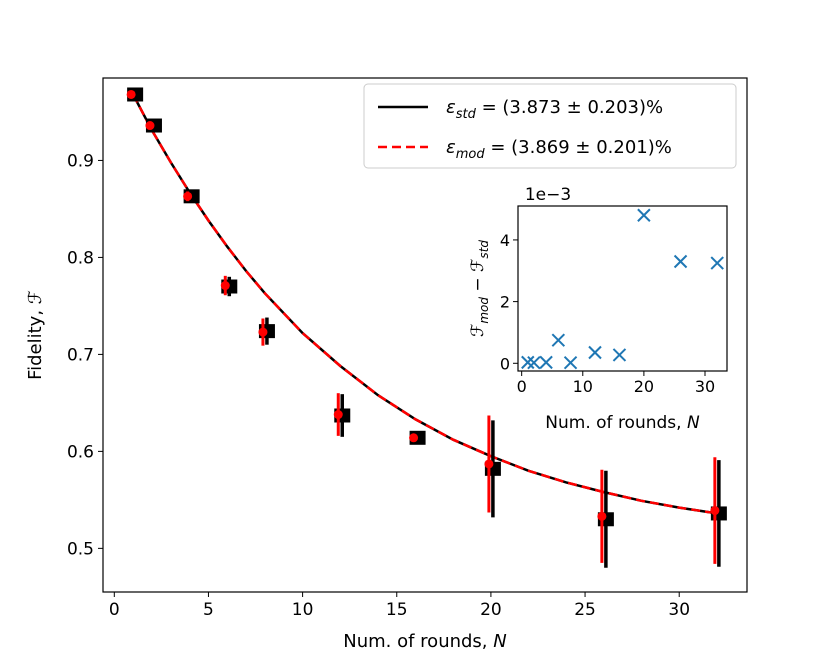 The image size is (830, 664). I want to click on inset-y-tick-label: 4, so click(505, 240).